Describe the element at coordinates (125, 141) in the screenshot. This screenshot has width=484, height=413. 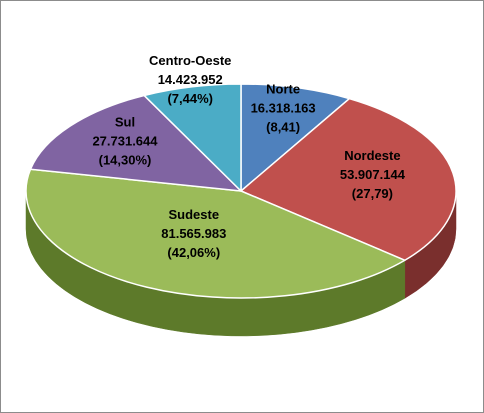
I see `label-sul: Sul 27.731.644 (14,30%)` at that location.